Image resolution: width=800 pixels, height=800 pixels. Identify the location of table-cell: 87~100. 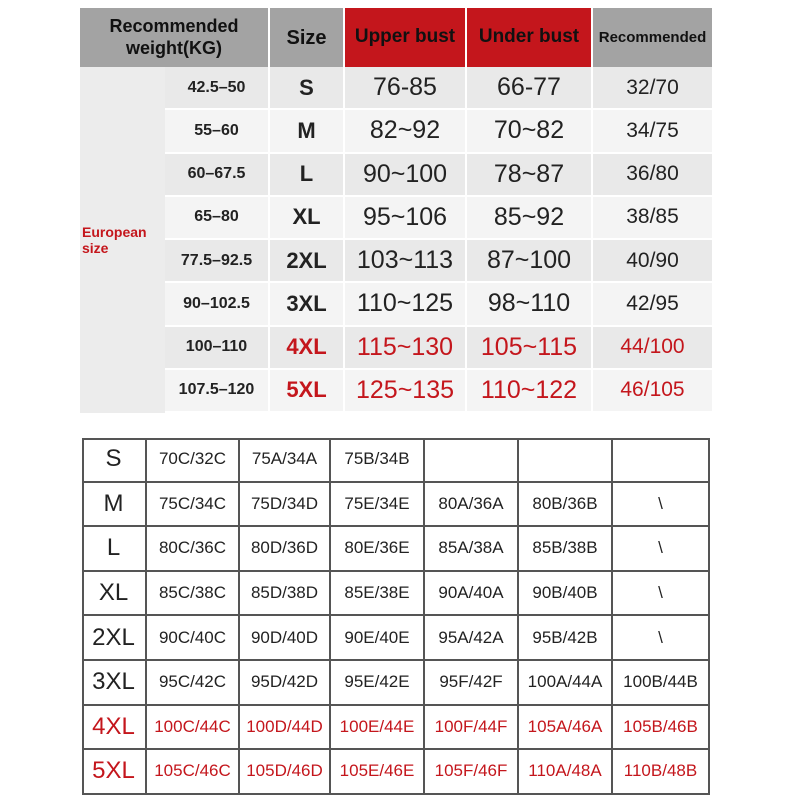
(530, 262).